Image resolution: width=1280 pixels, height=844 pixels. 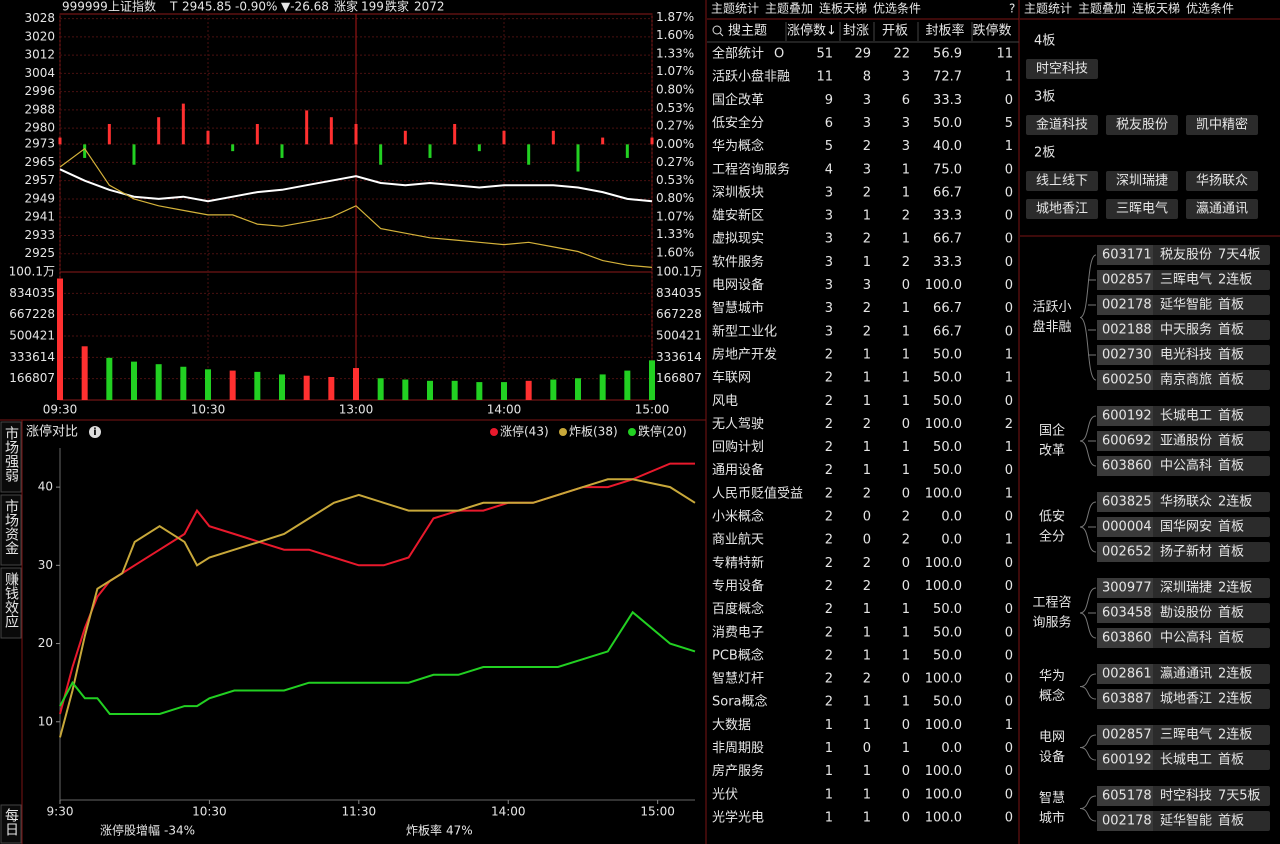 I want to click on stock-button-label: 凯中精密, so click(x=1222, y=125).